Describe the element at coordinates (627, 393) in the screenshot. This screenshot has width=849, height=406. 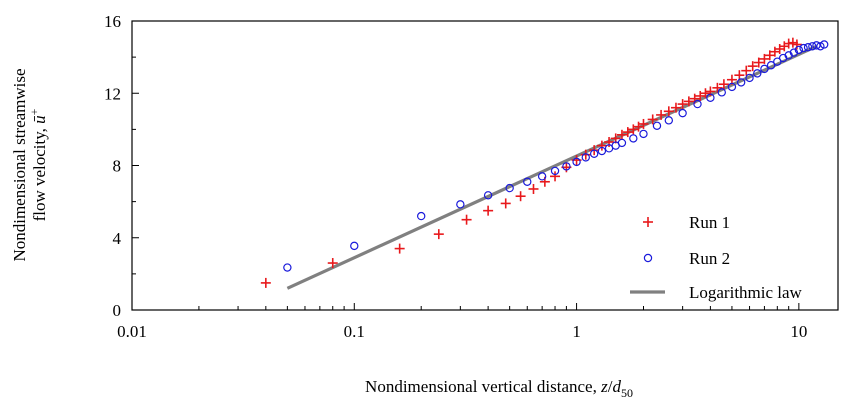
I see `x-axis-title-sub: 50` at that location.